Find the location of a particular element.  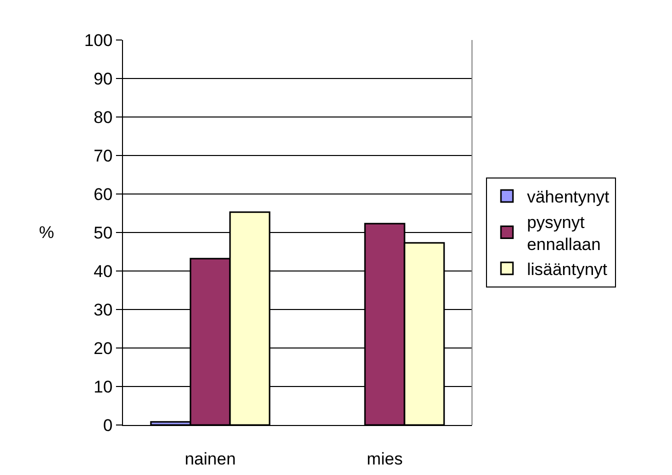

x-tick-label: mies is located at coordinates (384, 458).